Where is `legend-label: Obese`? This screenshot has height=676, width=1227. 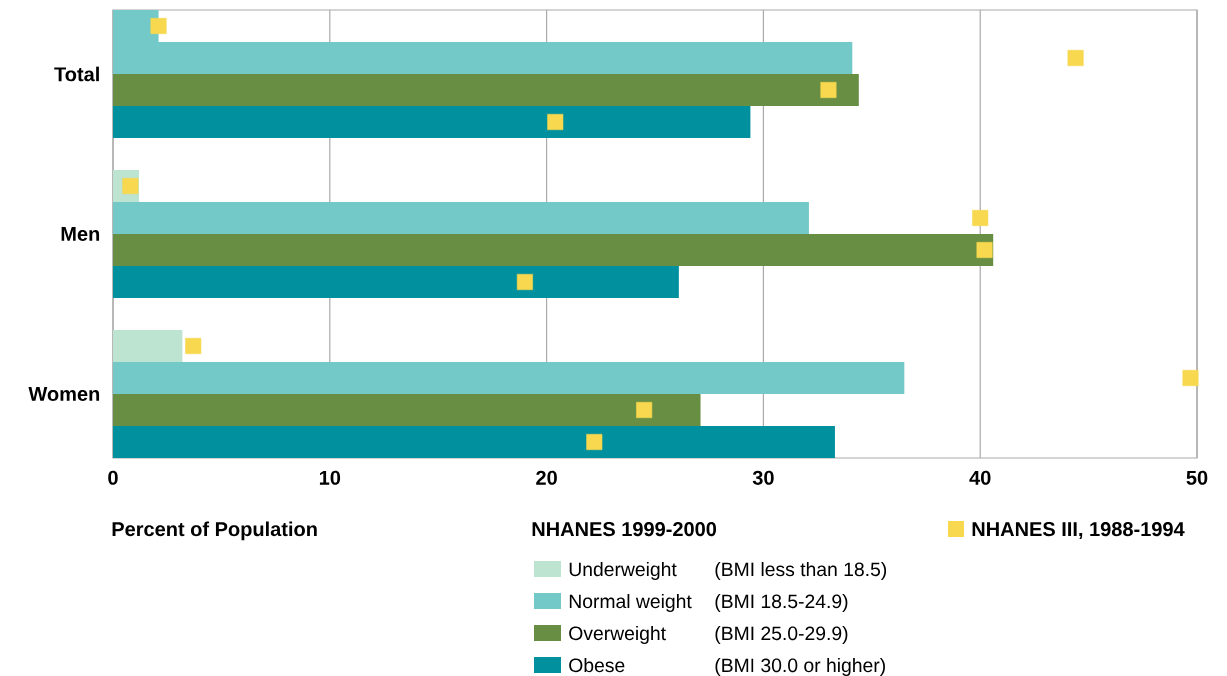
legend-label: Obese is located at coordinates (597, 665).